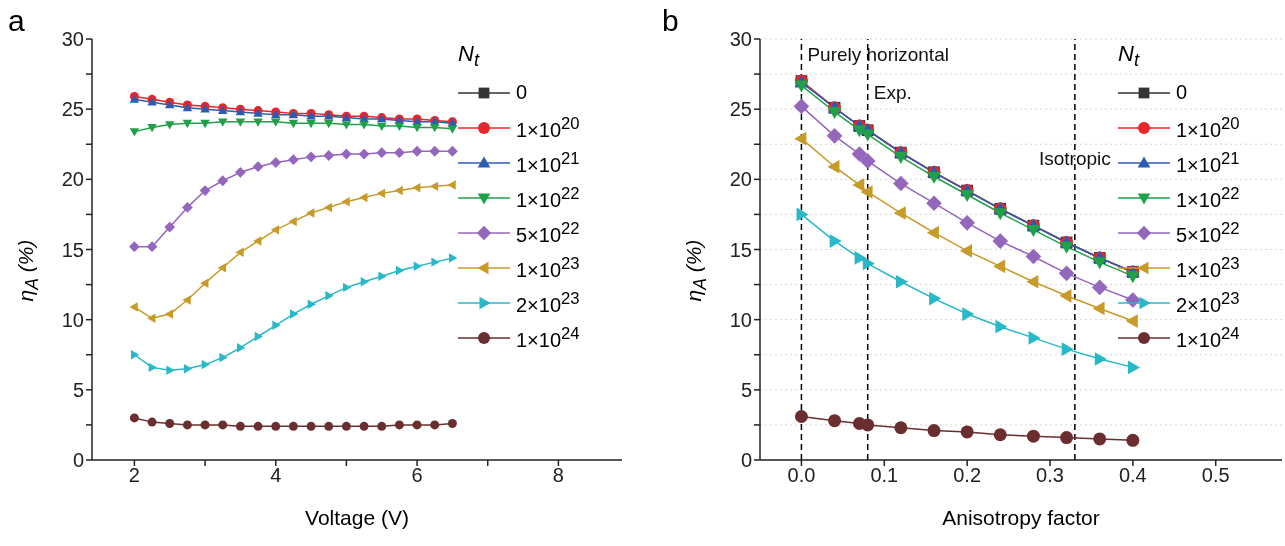  What do you see at coordinates (276, 475) in the screenshot?
I see `x-tick-label: 4` at bounding box center [276, 475].